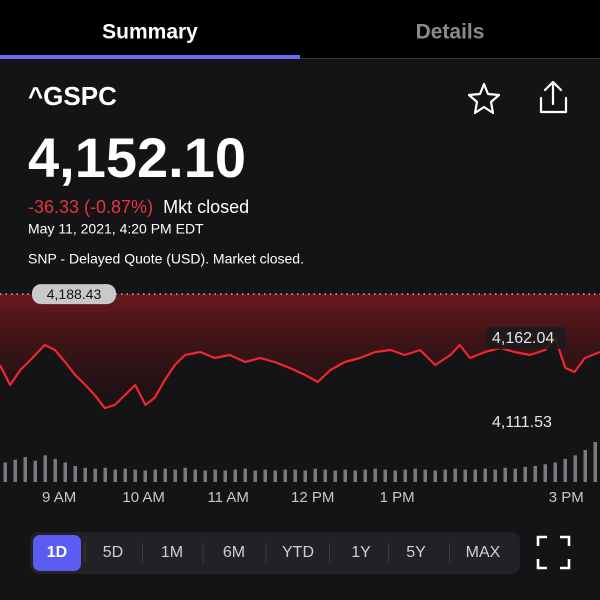  What do you see at coordinates (298, 552) in the screenshot?
I see `range-button: YTD` at bounding box center [298, 552].